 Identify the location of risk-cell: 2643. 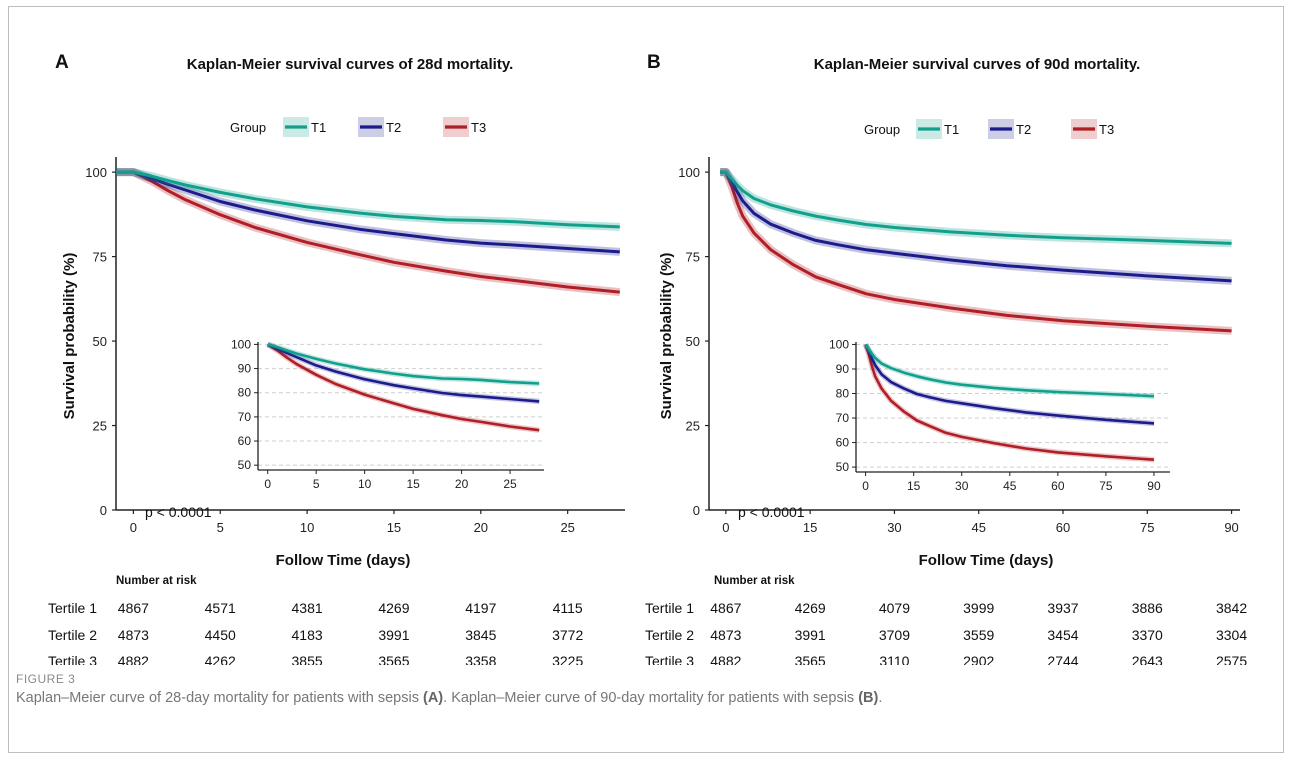
(1147, 659).